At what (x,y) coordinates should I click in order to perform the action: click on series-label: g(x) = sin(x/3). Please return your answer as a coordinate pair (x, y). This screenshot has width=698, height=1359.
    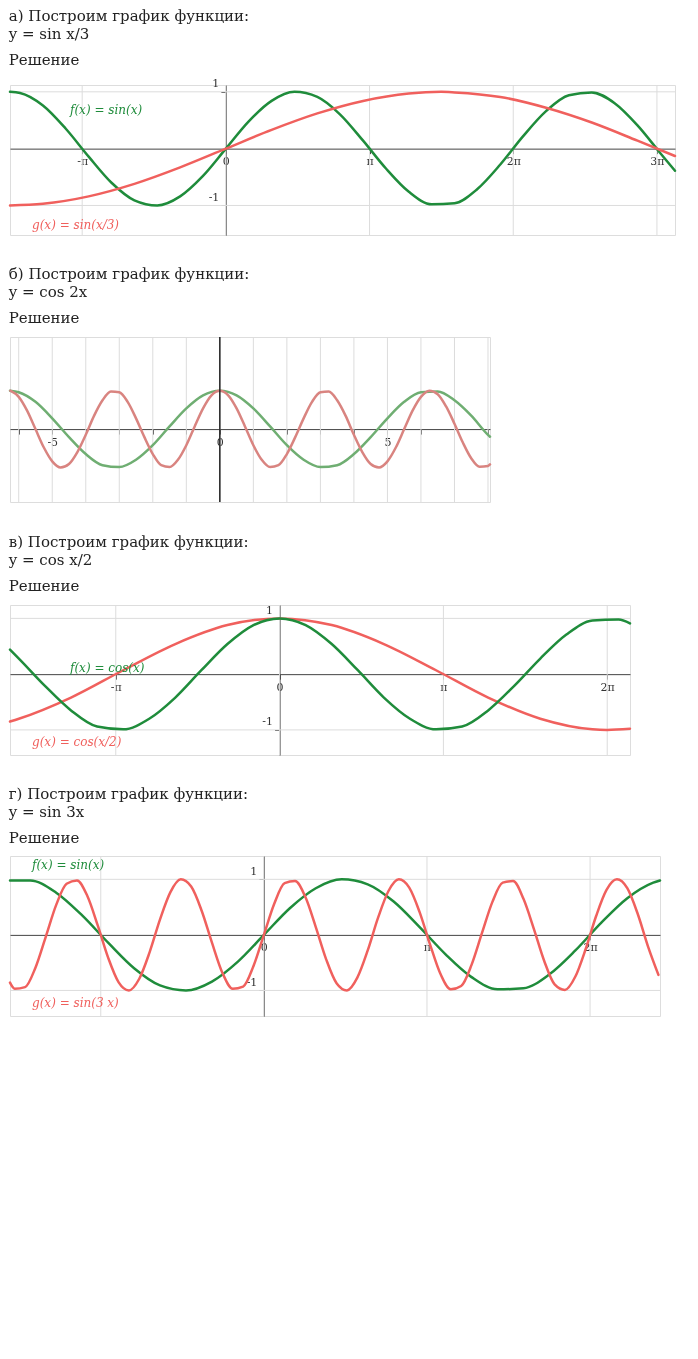
    Looking at the image, I should click on (76, 225).